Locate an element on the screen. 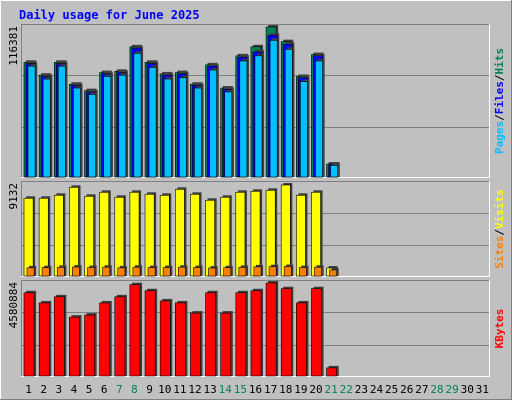  day-label-11: 11 is located at coordinates (179, 389).